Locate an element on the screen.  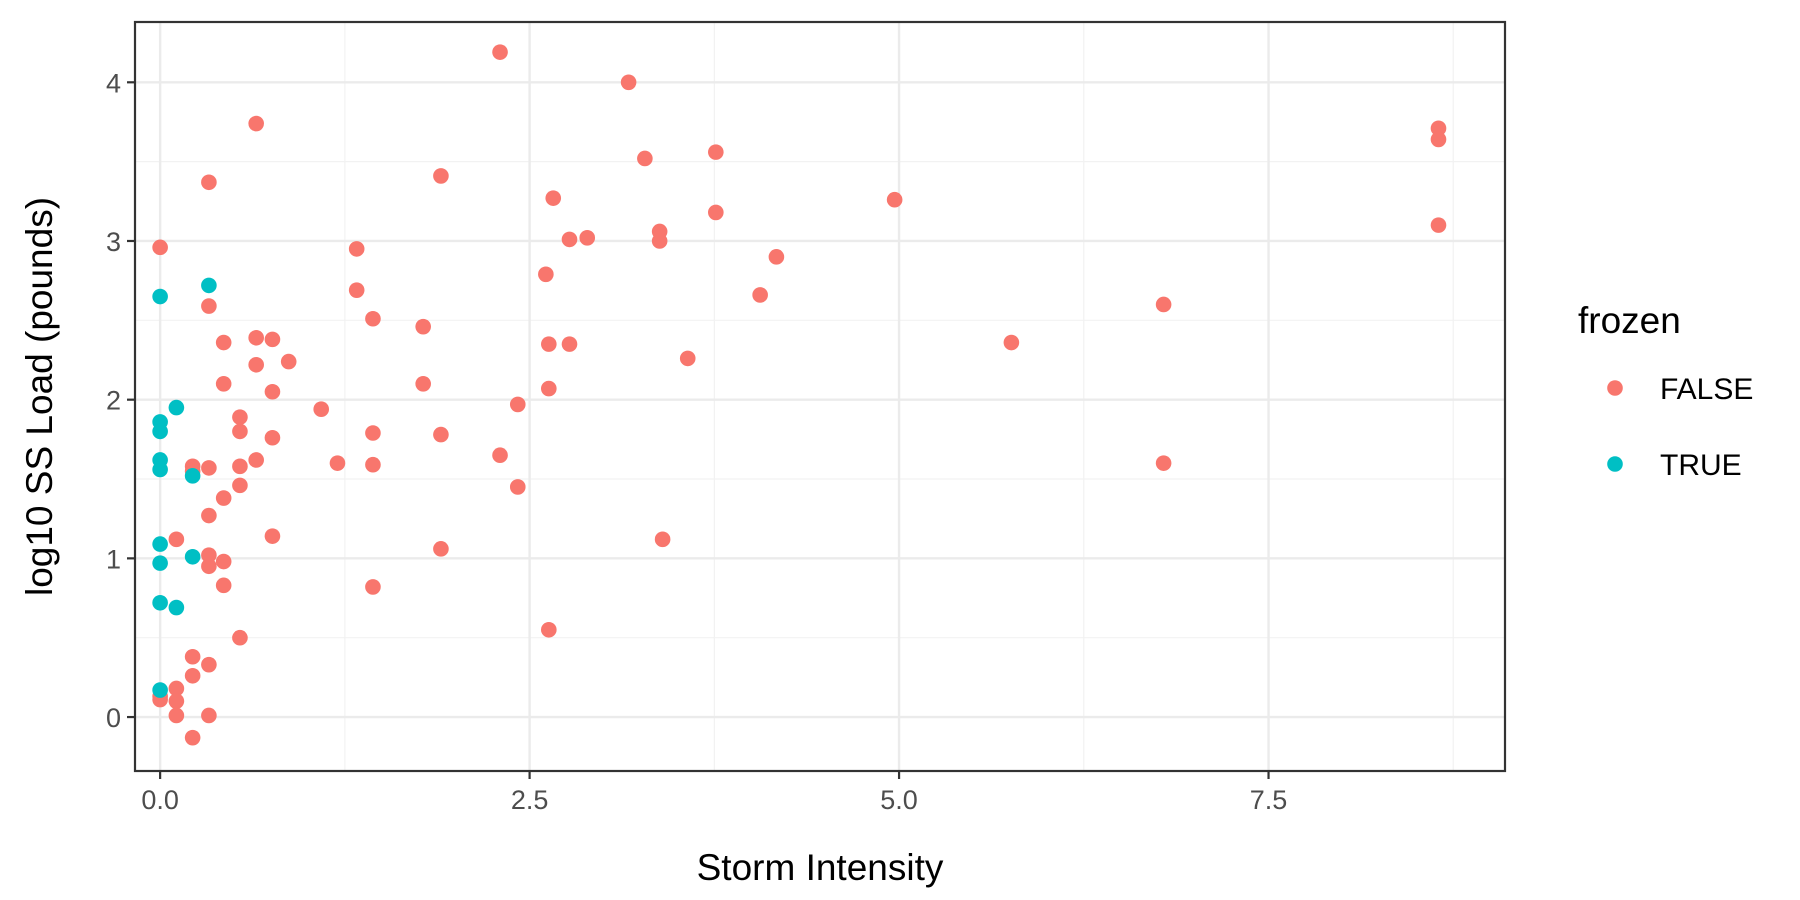
y-tick-label: 1 is located at coordinates (113, 559).